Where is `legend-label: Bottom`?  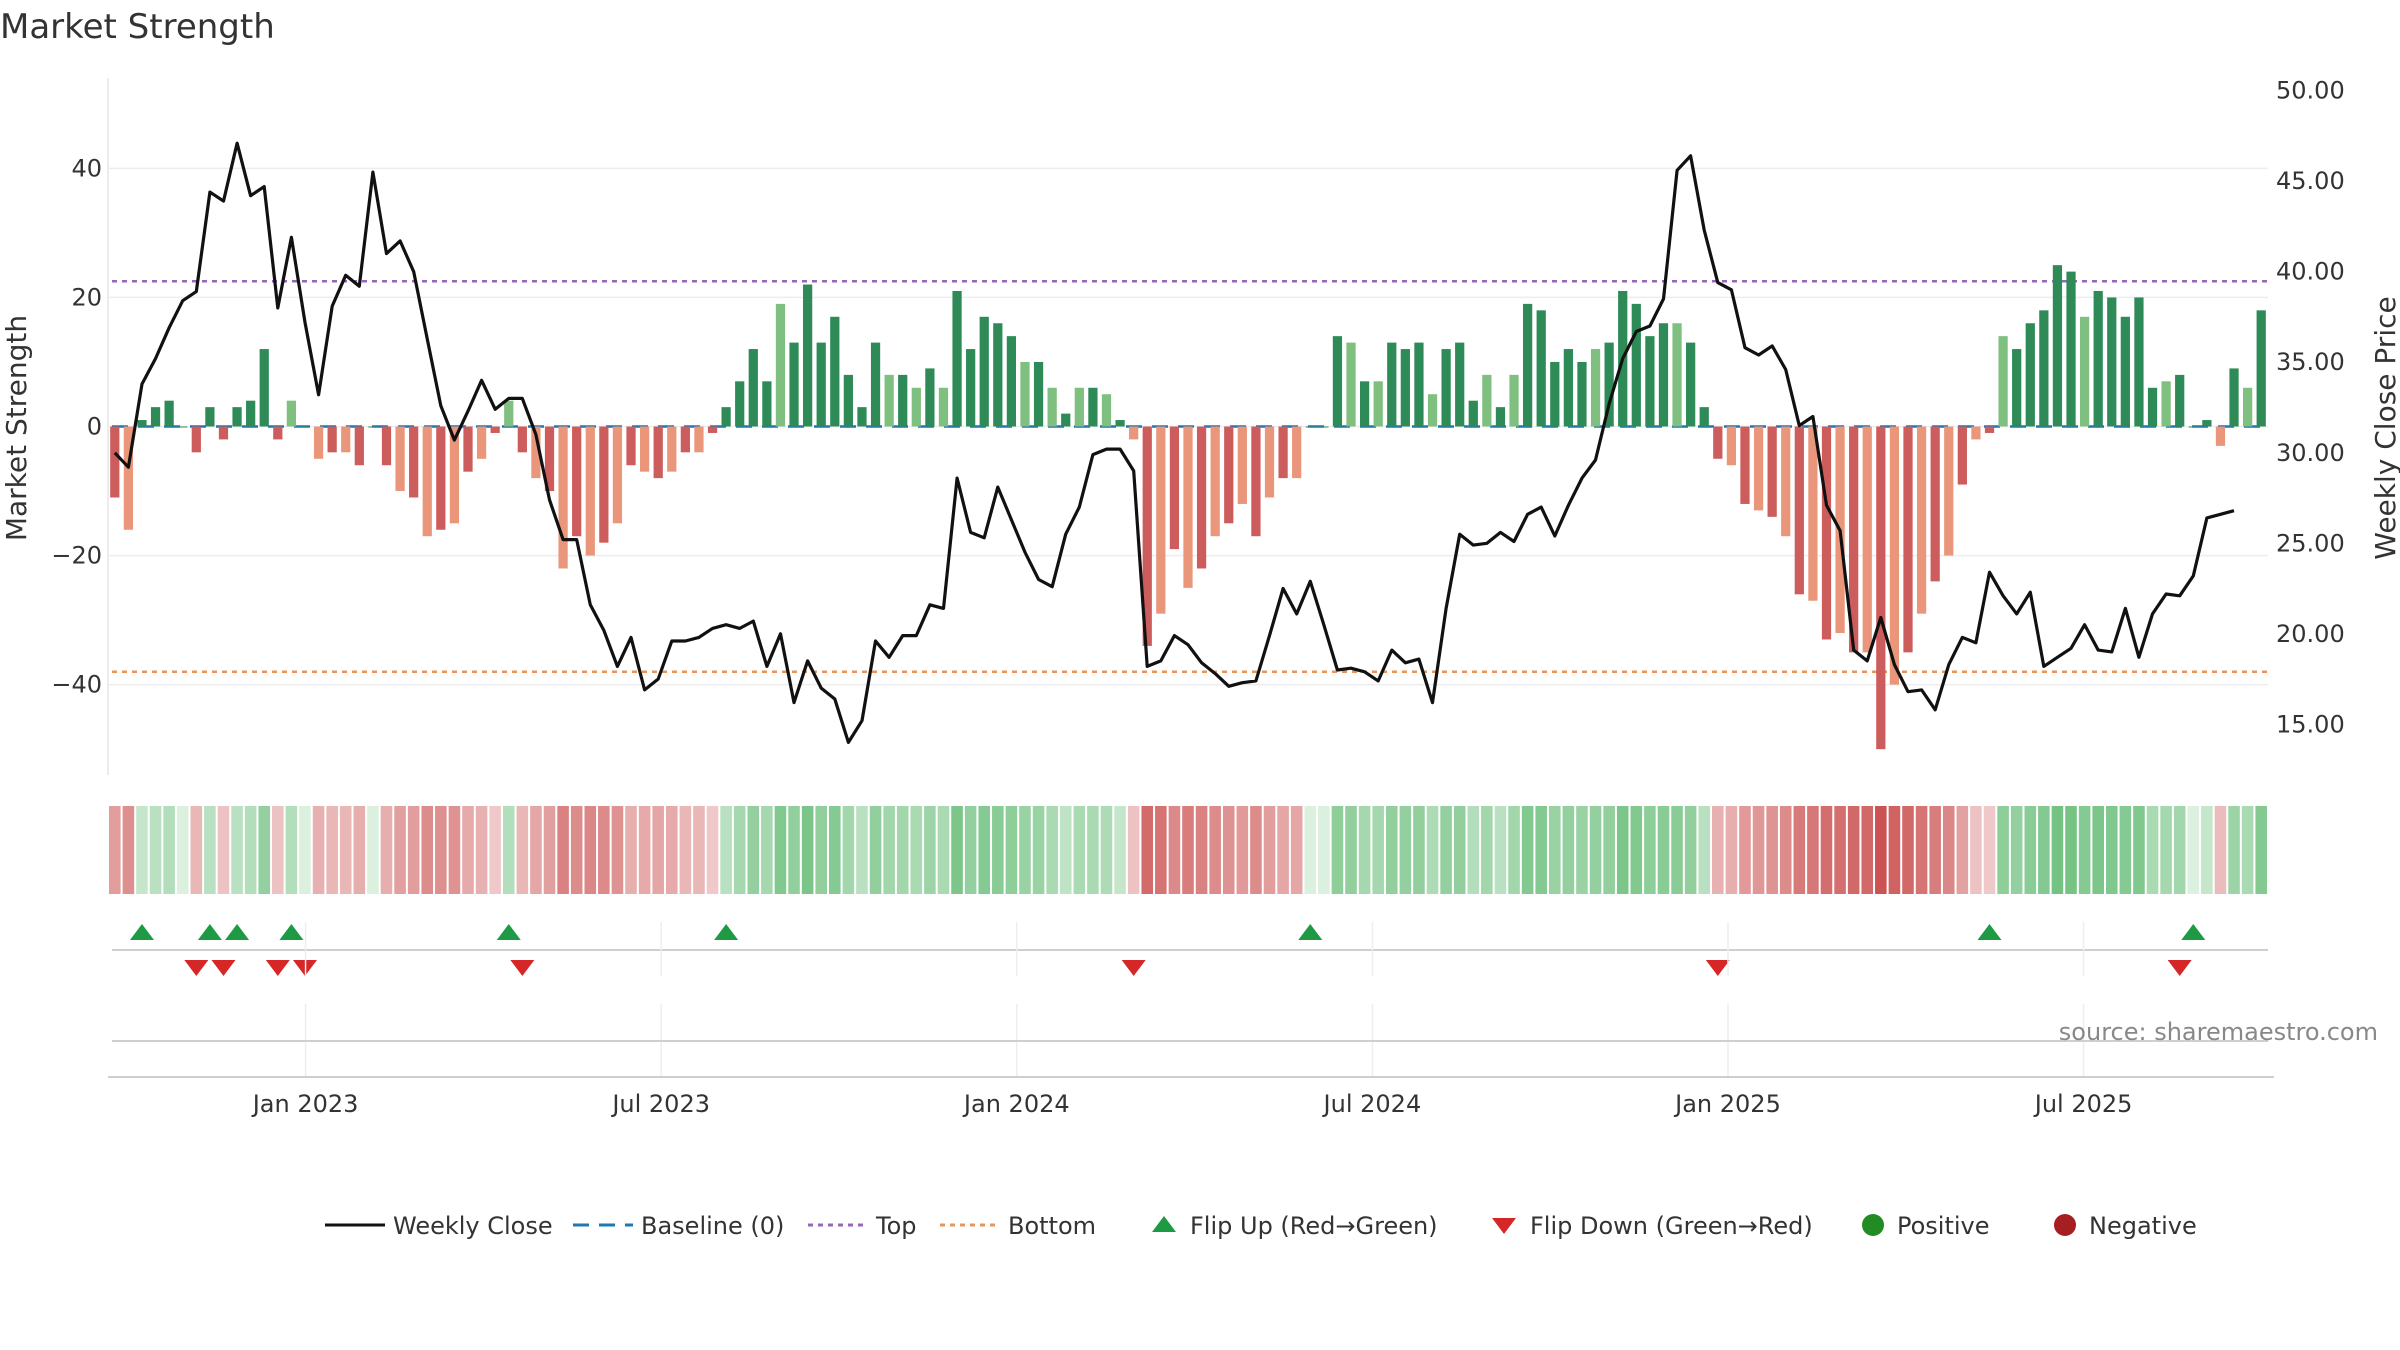
legend-label: Bottom is located at coordinates (1052, 1226).